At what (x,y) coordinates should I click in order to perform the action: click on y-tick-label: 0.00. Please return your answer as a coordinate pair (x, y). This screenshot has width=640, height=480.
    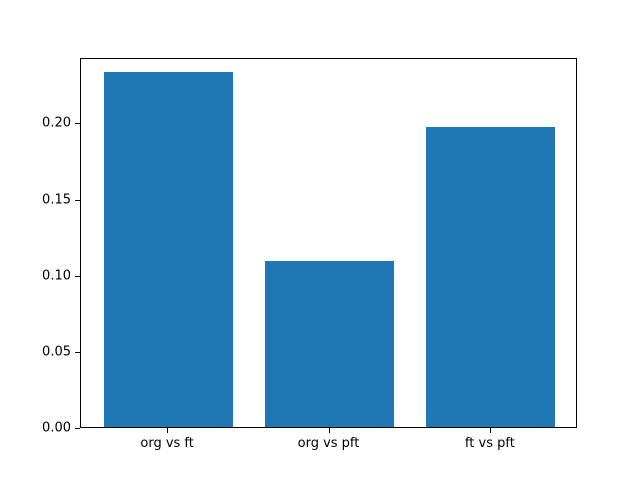
    Looking at the image, I should click on (56, 428).